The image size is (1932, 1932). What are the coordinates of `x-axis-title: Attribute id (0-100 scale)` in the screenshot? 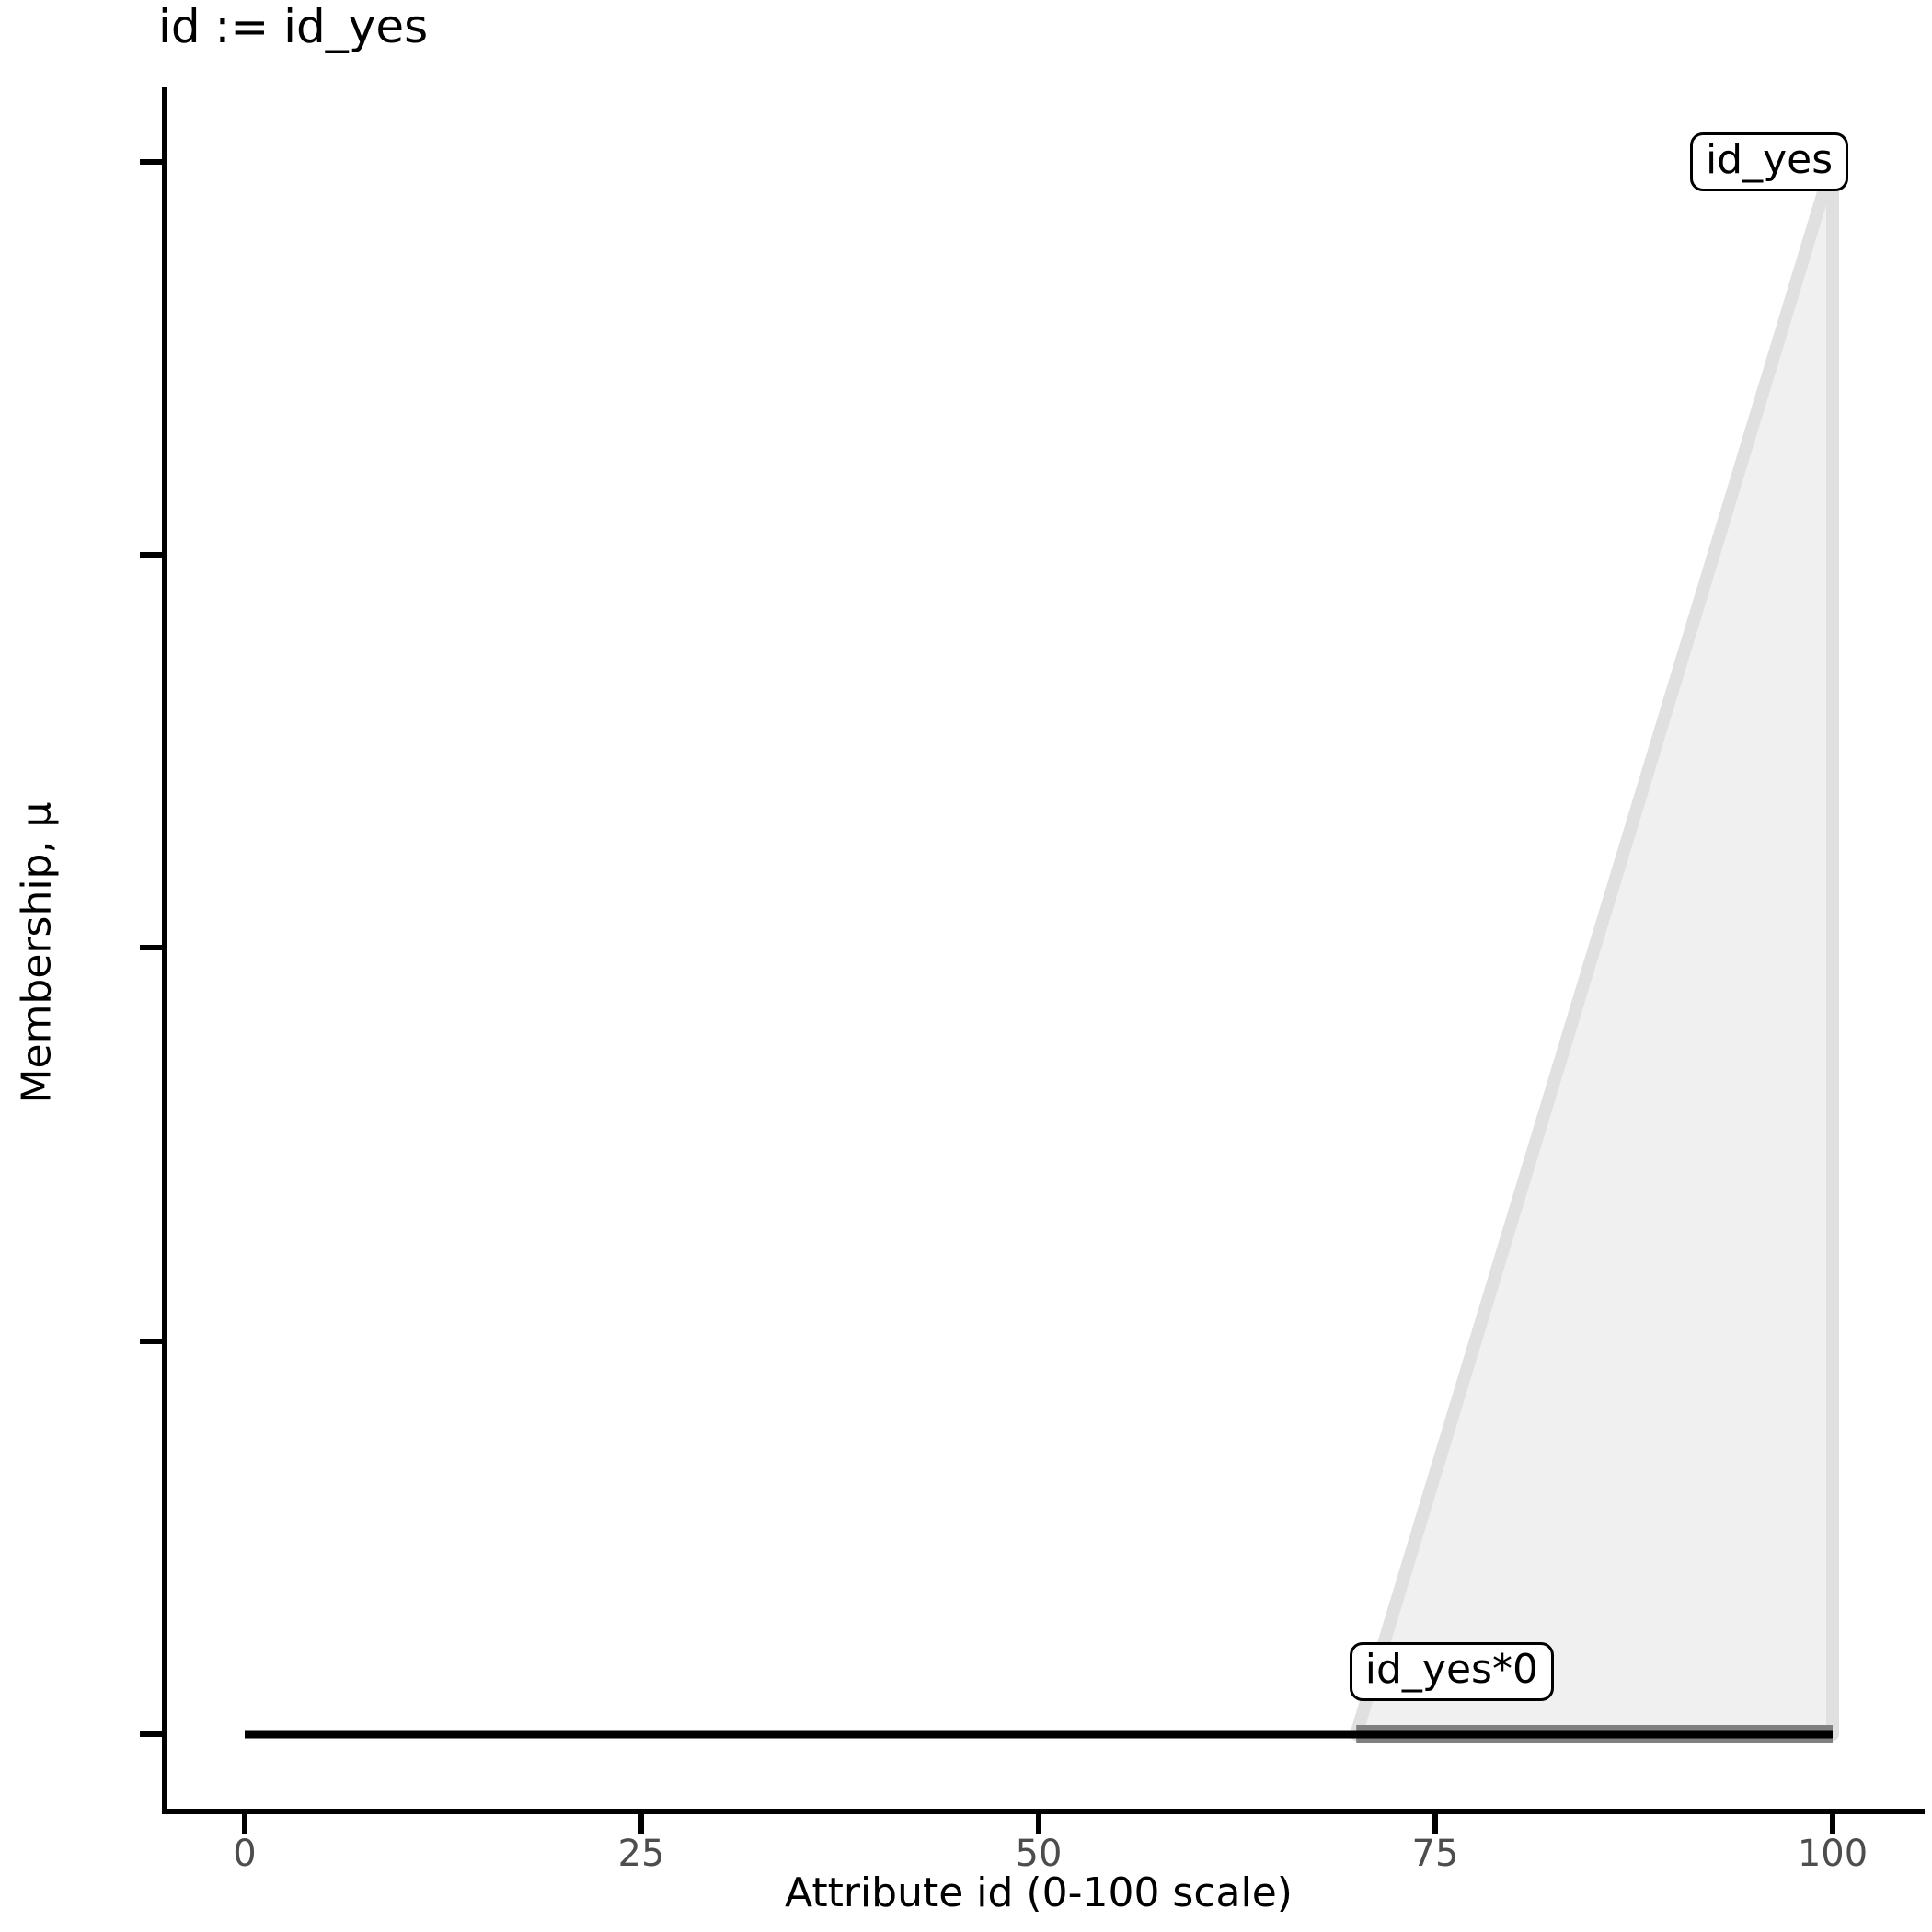 It's located at (1039, 1892).